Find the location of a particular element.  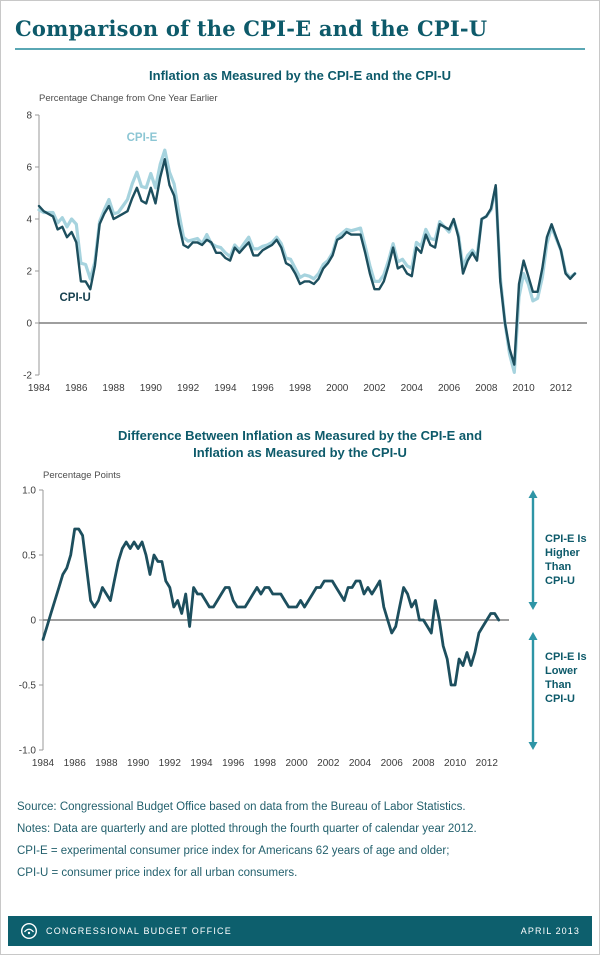

y-tick-label: -1.0 is located at coordinates (28, 751).